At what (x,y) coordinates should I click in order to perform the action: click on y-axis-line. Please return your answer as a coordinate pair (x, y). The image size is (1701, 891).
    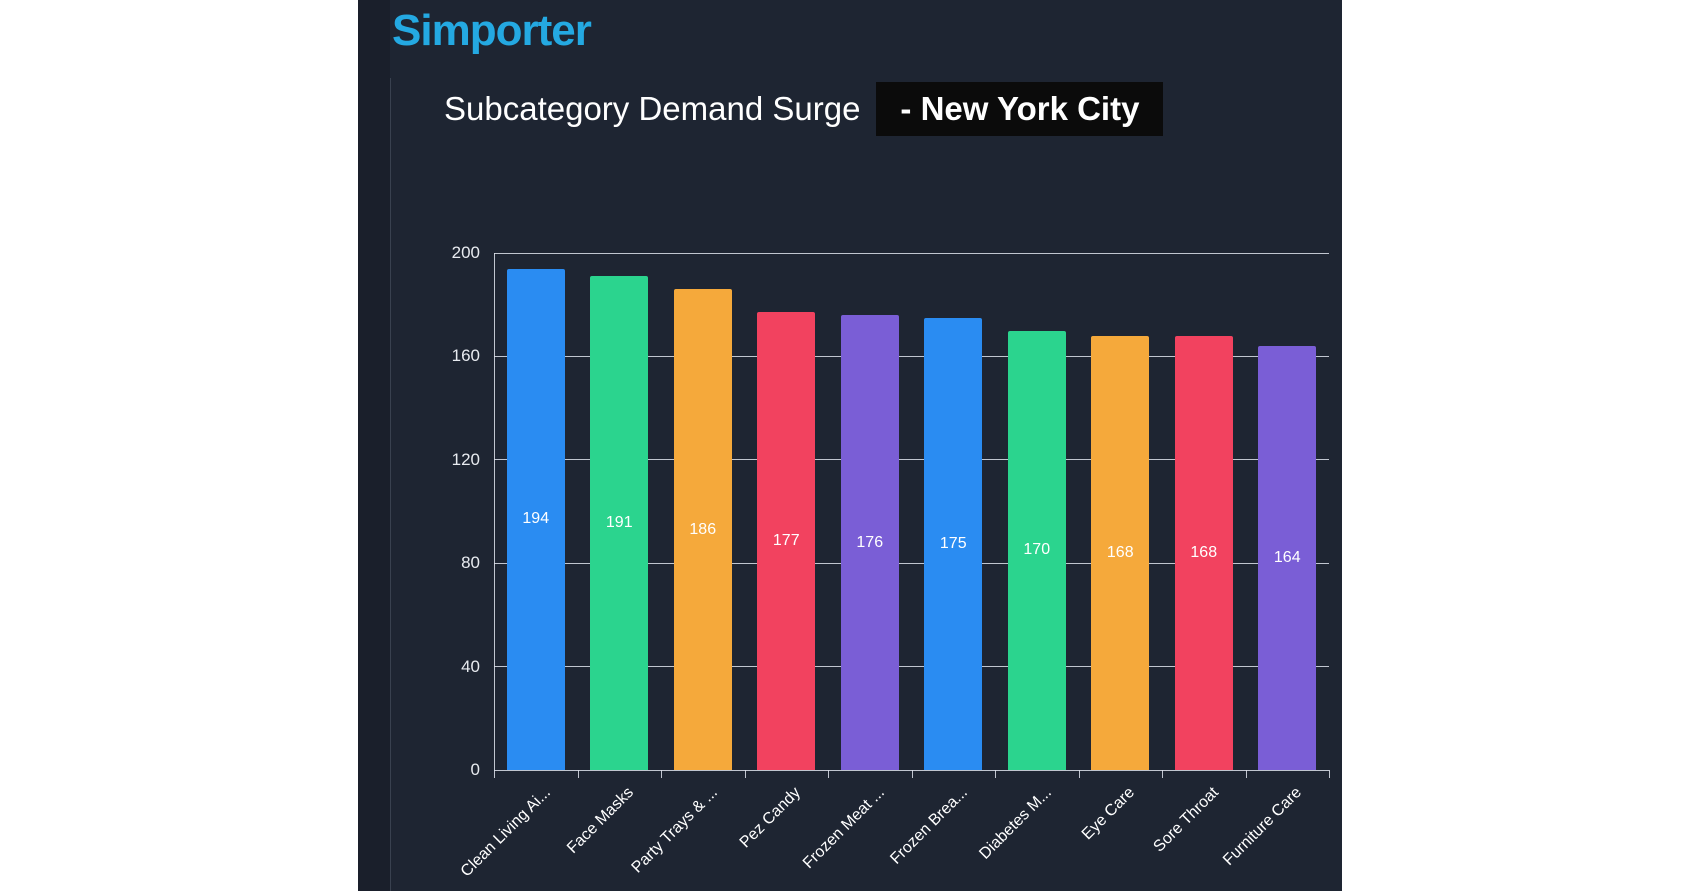
    Looking at the image, I should click on (494, 511).